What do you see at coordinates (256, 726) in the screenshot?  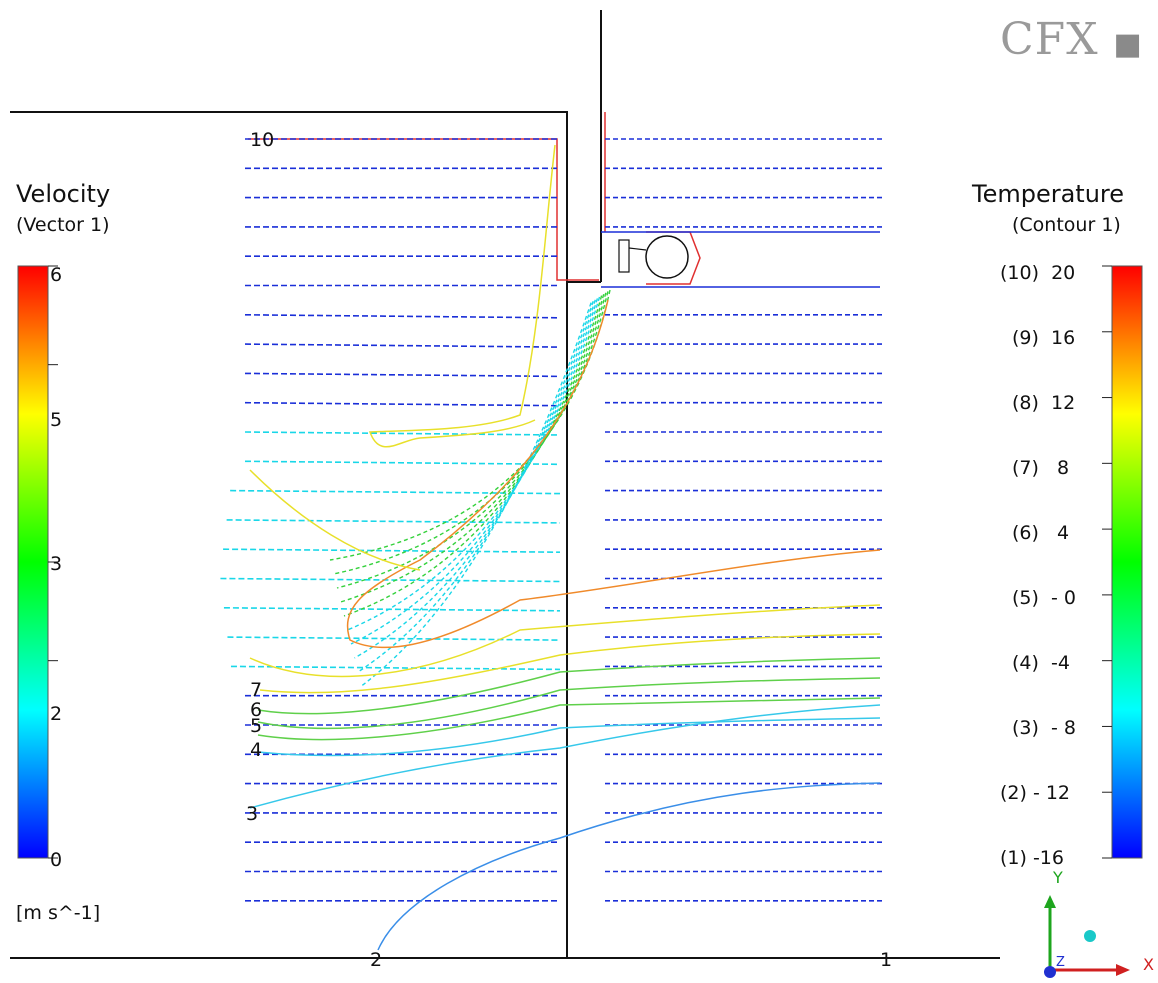 I see `contour-label: 5` at bounding box center [256, 726].